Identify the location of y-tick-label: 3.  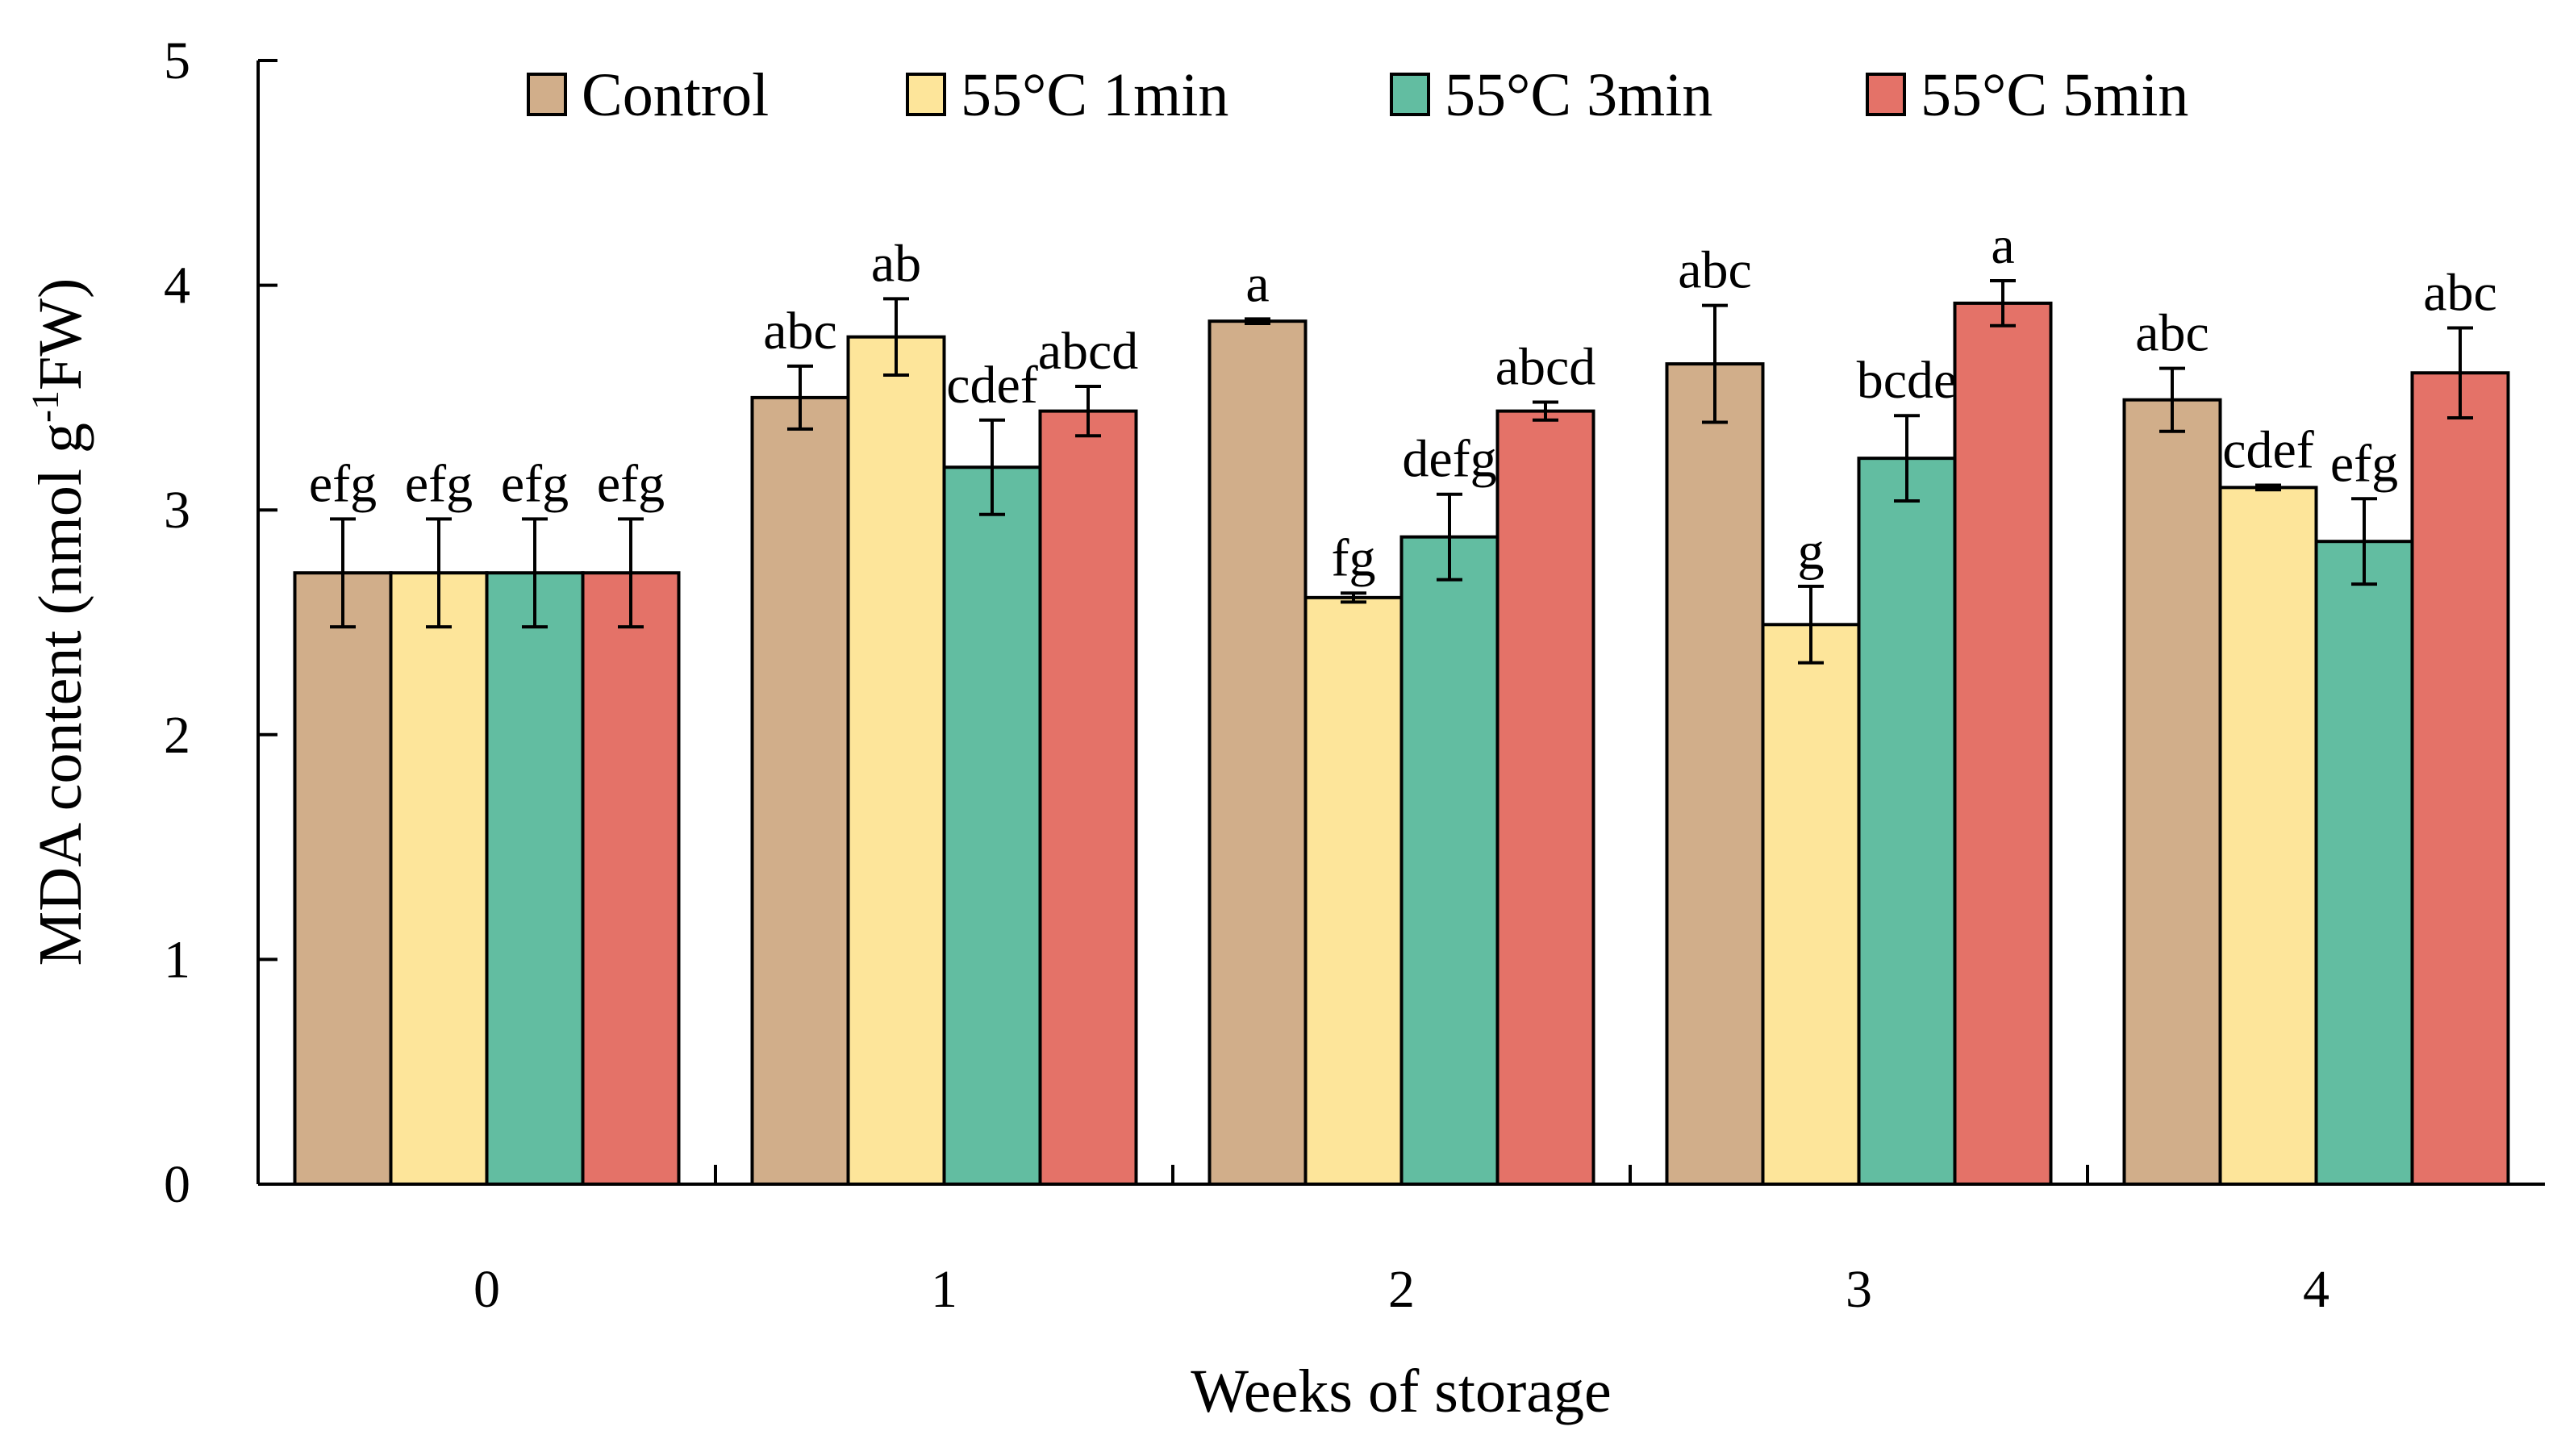
(177, 511).